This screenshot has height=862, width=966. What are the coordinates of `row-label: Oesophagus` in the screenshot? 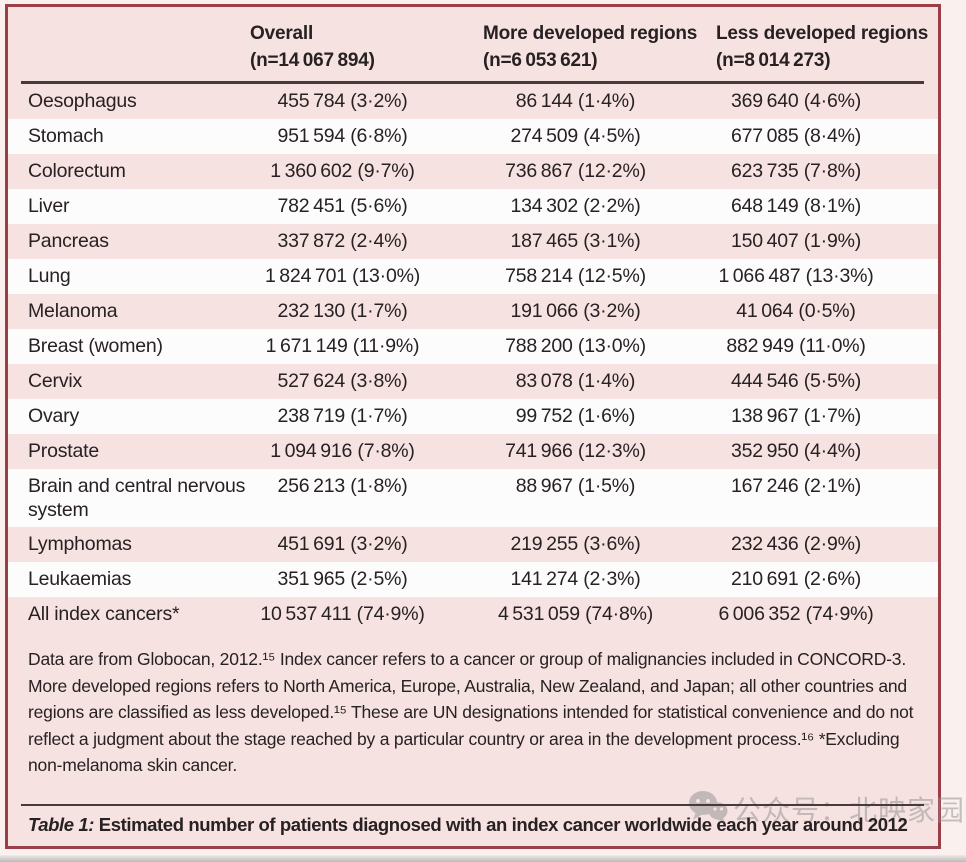 It's located at (82, 101).